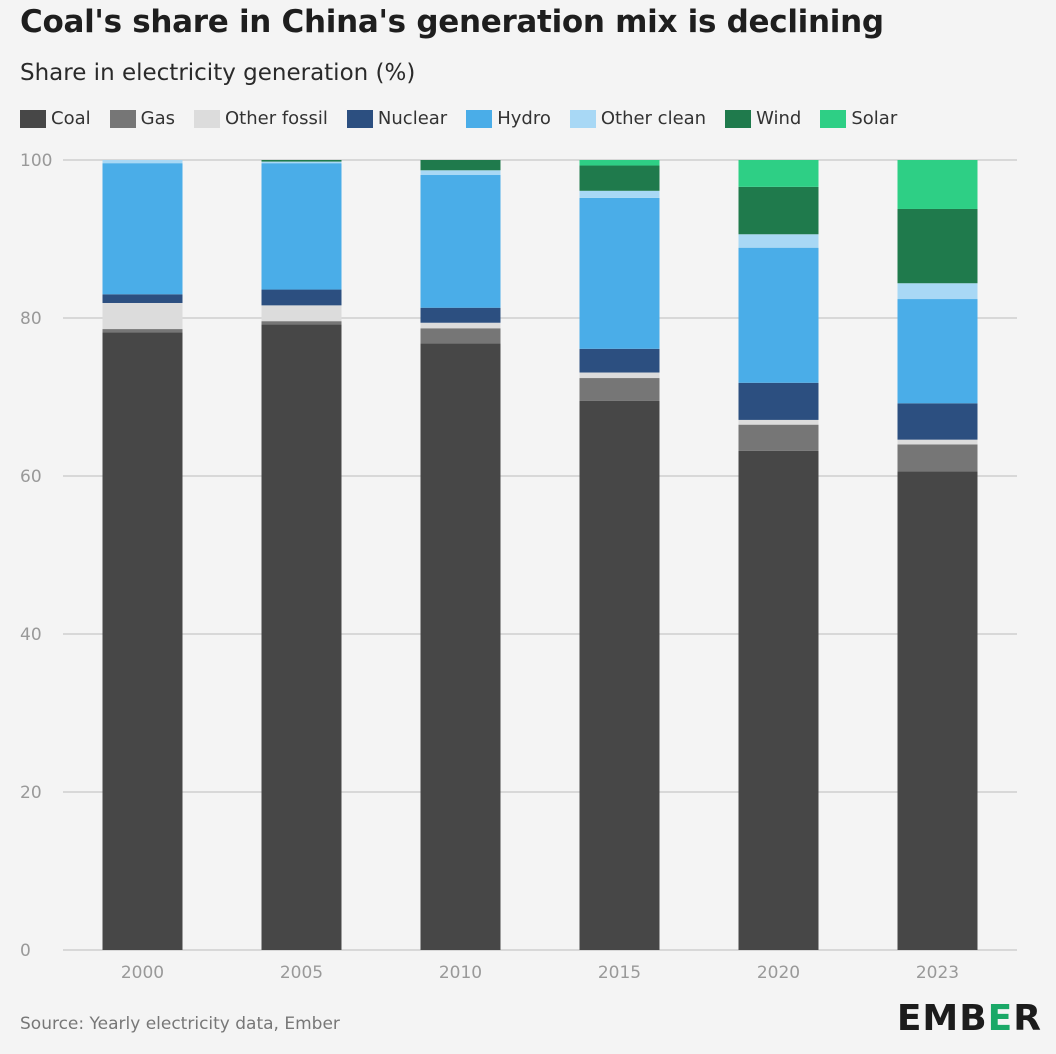 This screenshot has height=1054, width=1056. What do you see at coordinates (937, 710) in the screenshot?
I see `bar-segment-coal-2023` at bounding box center [937, 710].